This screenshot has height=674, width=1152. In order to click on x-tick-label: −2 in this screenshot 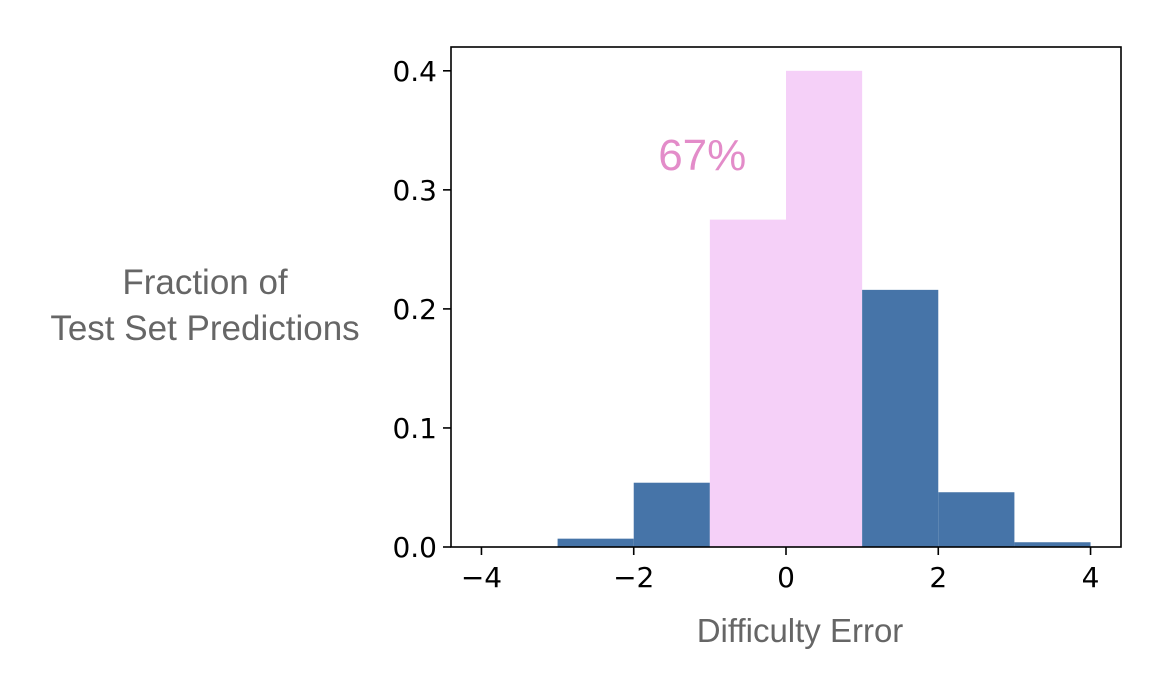, I will do `click(633, 577)`.